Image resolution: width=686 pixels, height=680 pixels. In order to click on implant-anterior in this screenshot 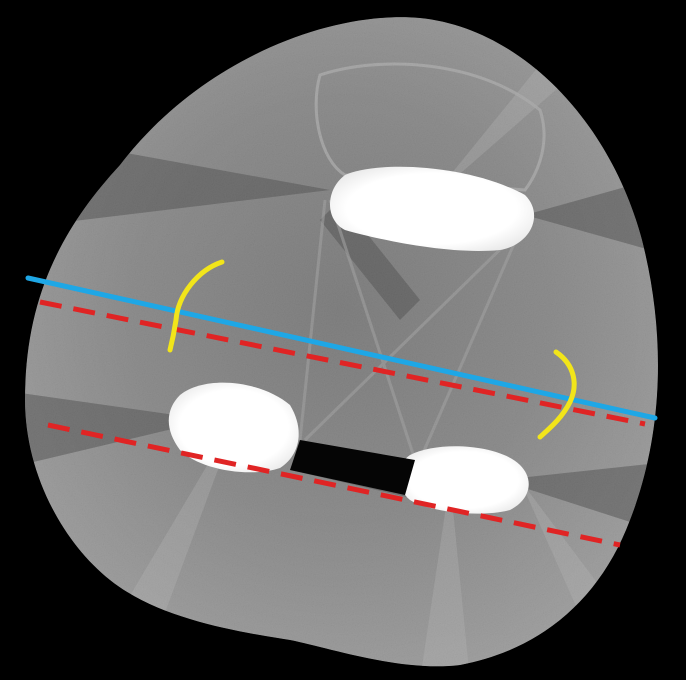, I will do `click(432, 208)`.